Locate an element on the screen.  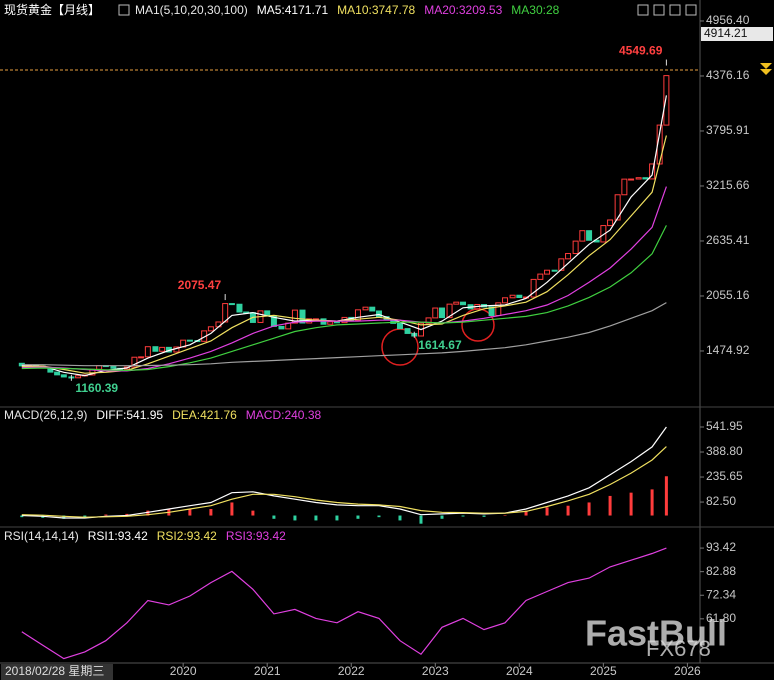
annotation-label: 1614.67 is located at coordinates (440, 345).